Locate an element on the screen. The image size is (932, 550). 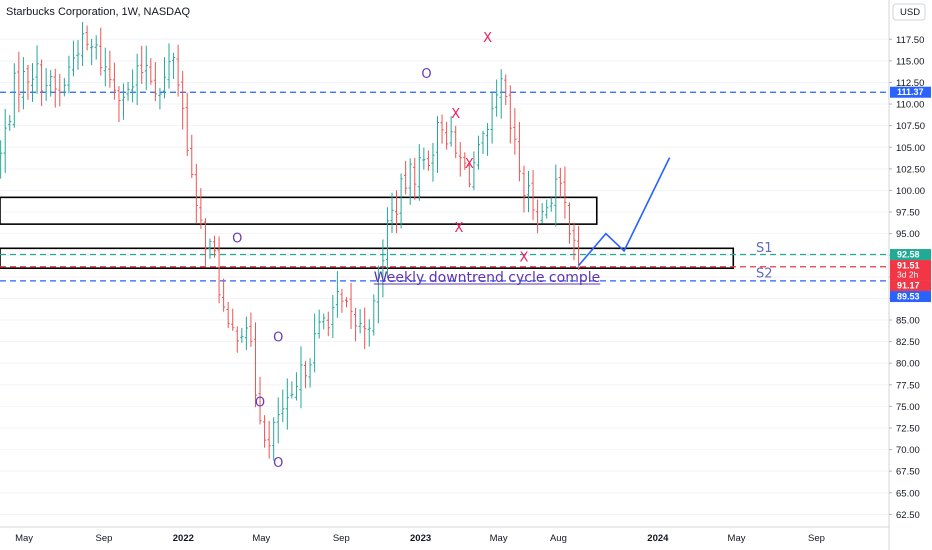
x-marker-4: X is located at coordinates (458, 228).